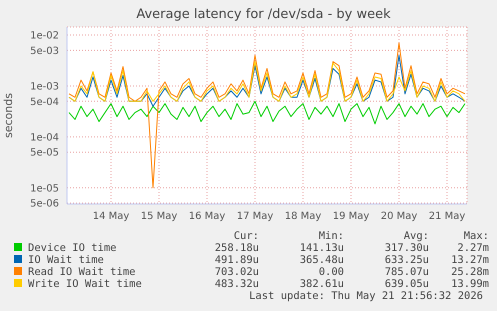 This screenshot has width=497, height=311. I want to click on chart-title: Average latency for /dev/sda - by week, so click(263, 15).